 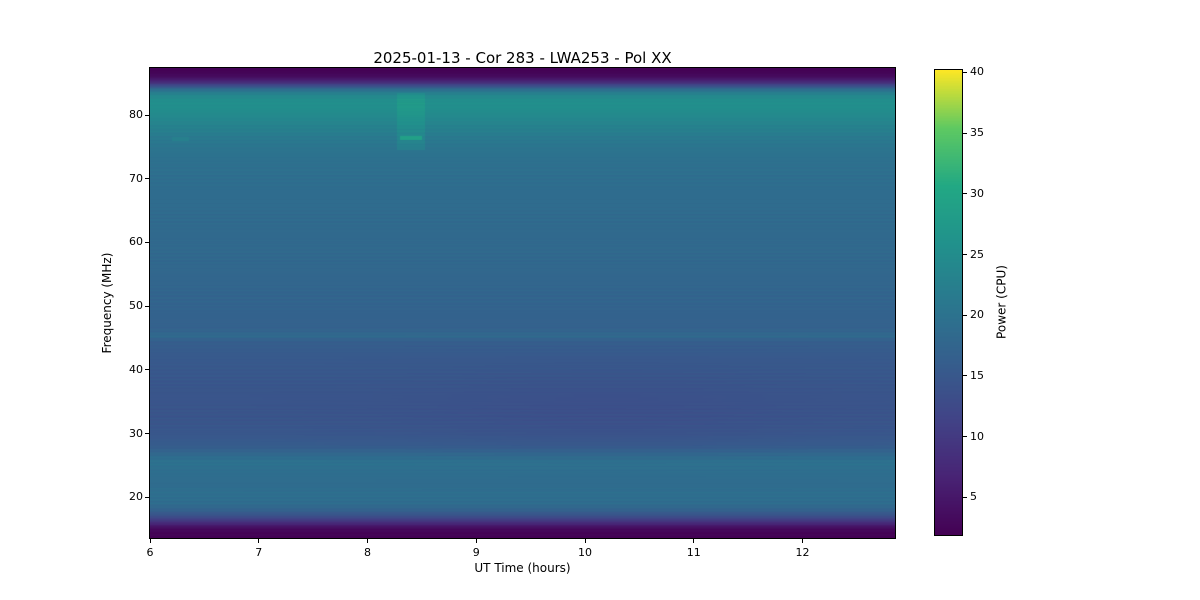 What do you see at coordinates (368, 552) in the screenshot?
I see `x-tick-label: 8` at bounding box center [368, 552].